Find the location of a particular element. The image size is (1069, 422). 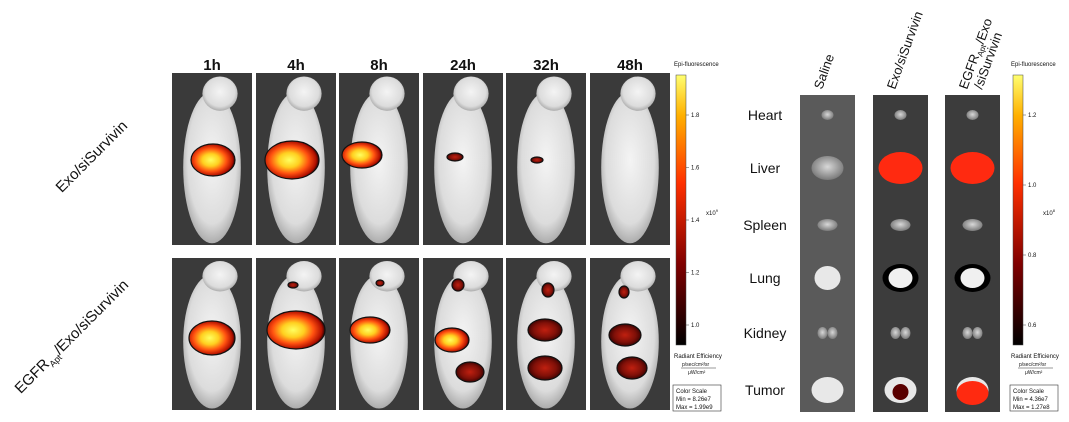

group-header-part: Apt is located at coordinates (982, 50).